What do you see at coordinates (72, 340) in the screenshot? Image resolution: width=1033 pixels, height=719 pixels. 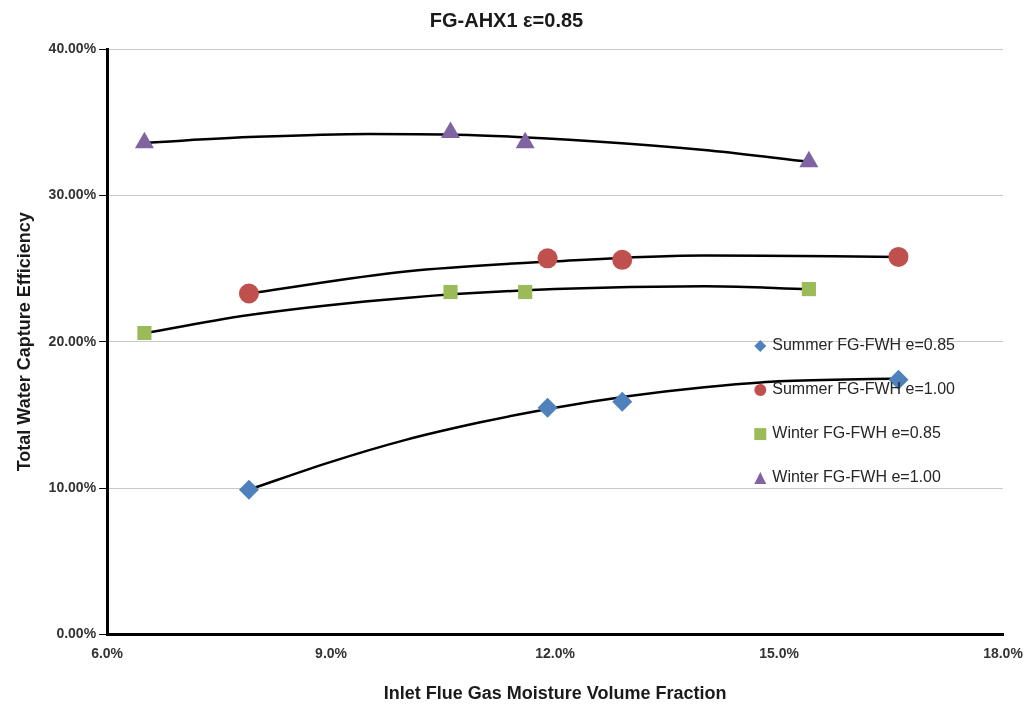 I see `y-tick-label: 20.00%` at bounding box center [72, 340].